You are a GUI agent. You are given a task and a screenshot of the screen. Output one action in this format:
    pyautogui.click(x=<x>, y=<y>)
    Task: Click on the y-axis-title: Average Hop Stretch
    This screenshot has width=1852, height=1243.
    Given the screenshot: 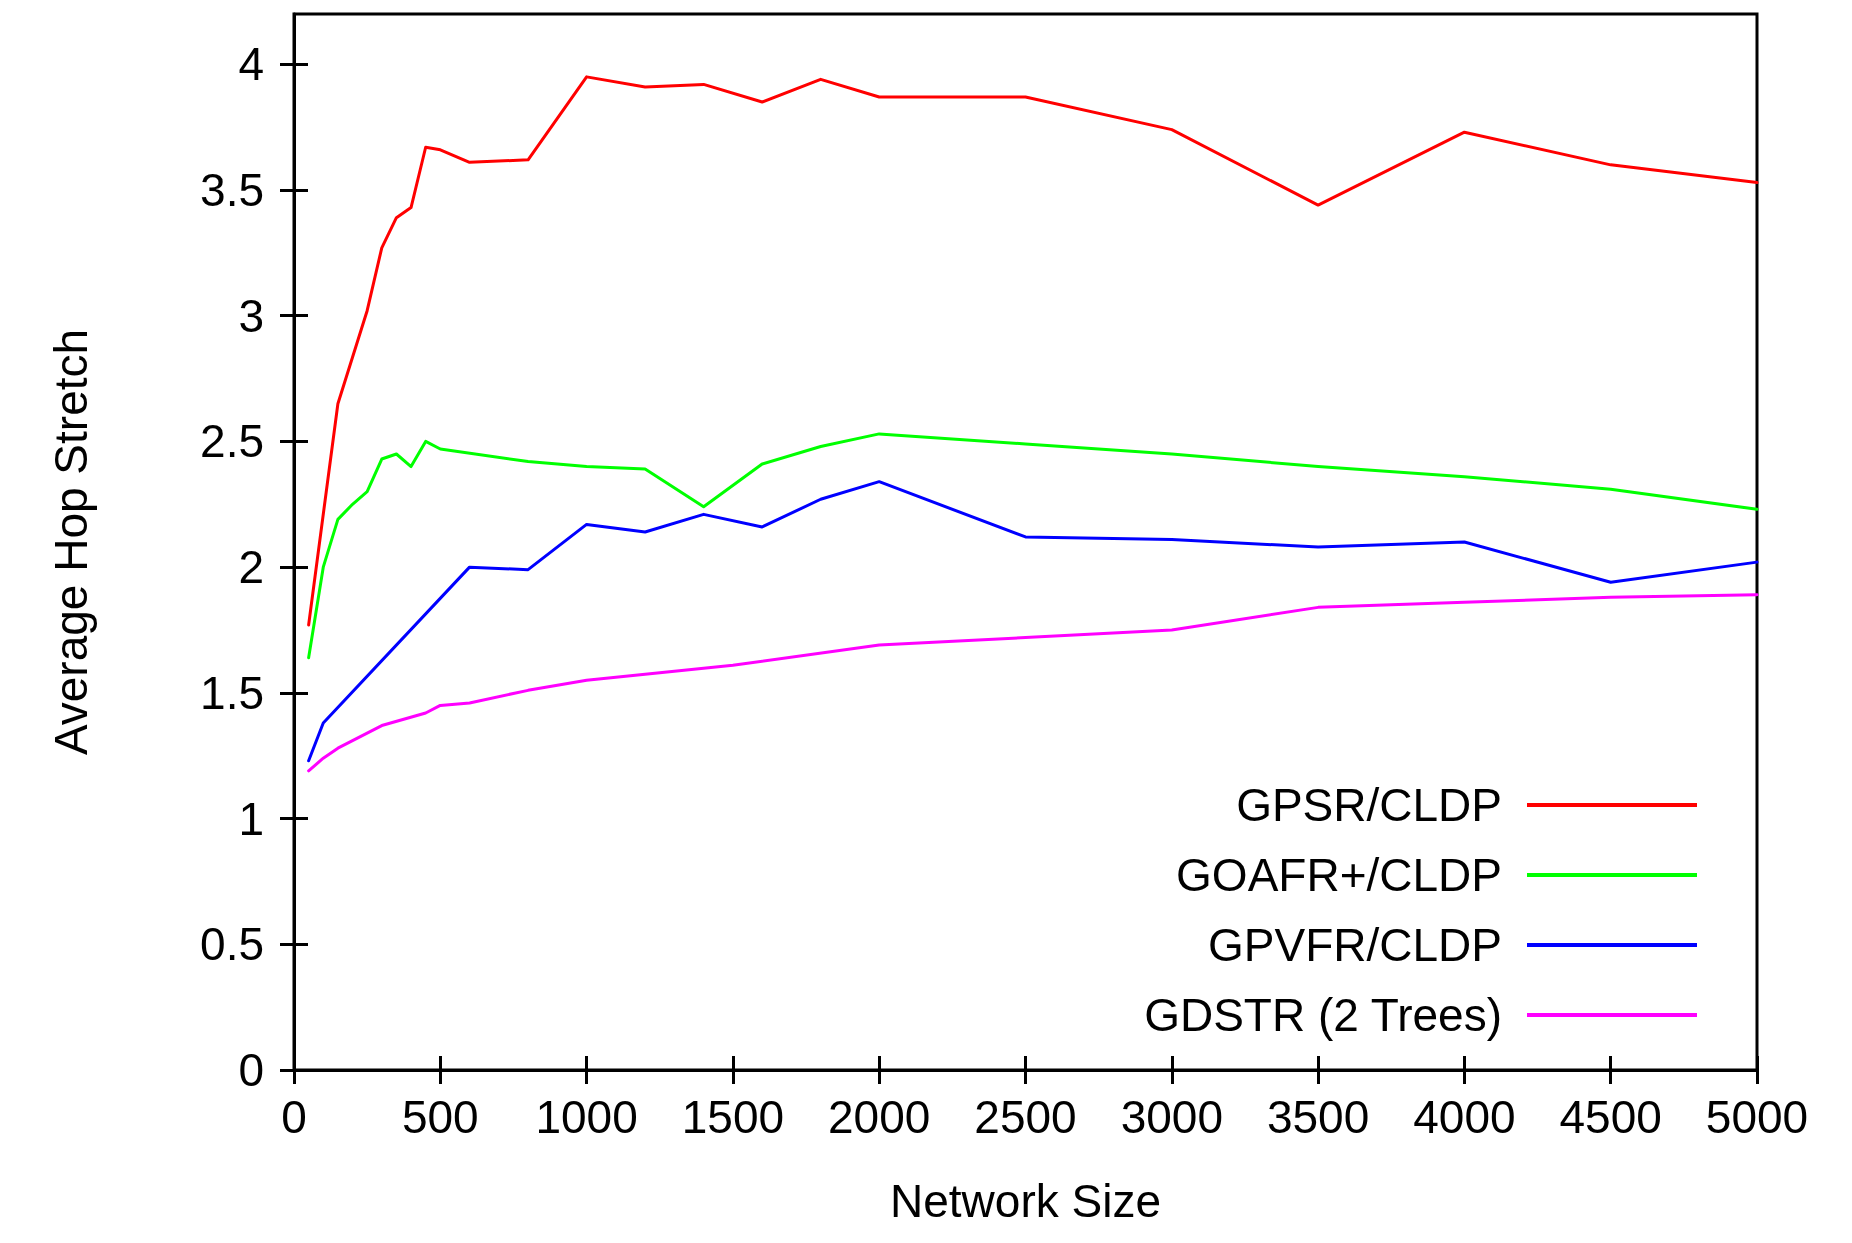 What is the action you would take?
    pyautogui.click(x=71, y=542)
    